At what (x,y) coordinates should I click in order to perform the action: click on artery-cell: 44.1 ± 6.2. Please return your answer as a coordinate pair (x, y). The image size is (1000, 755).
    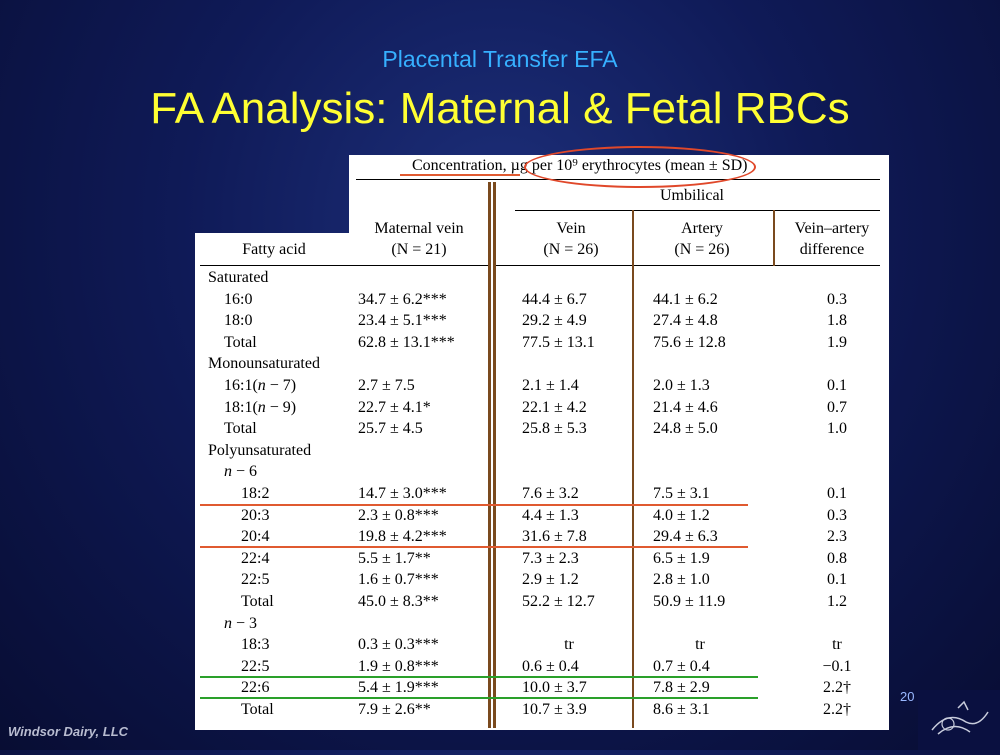
    Looking at the image, I should click on (685, 299).